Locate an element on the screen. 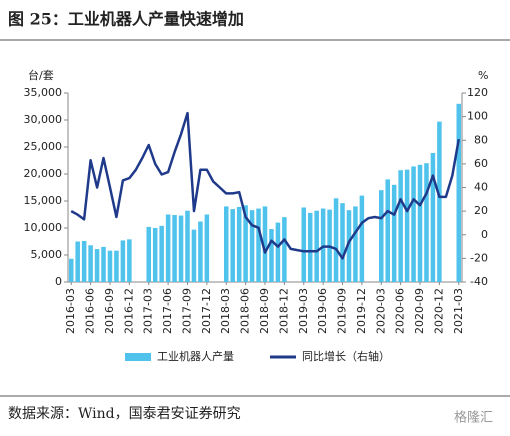 The height and width of the screenshot is (436, 510). y2-tick-label: 100 is located at coordinates (477, 116).